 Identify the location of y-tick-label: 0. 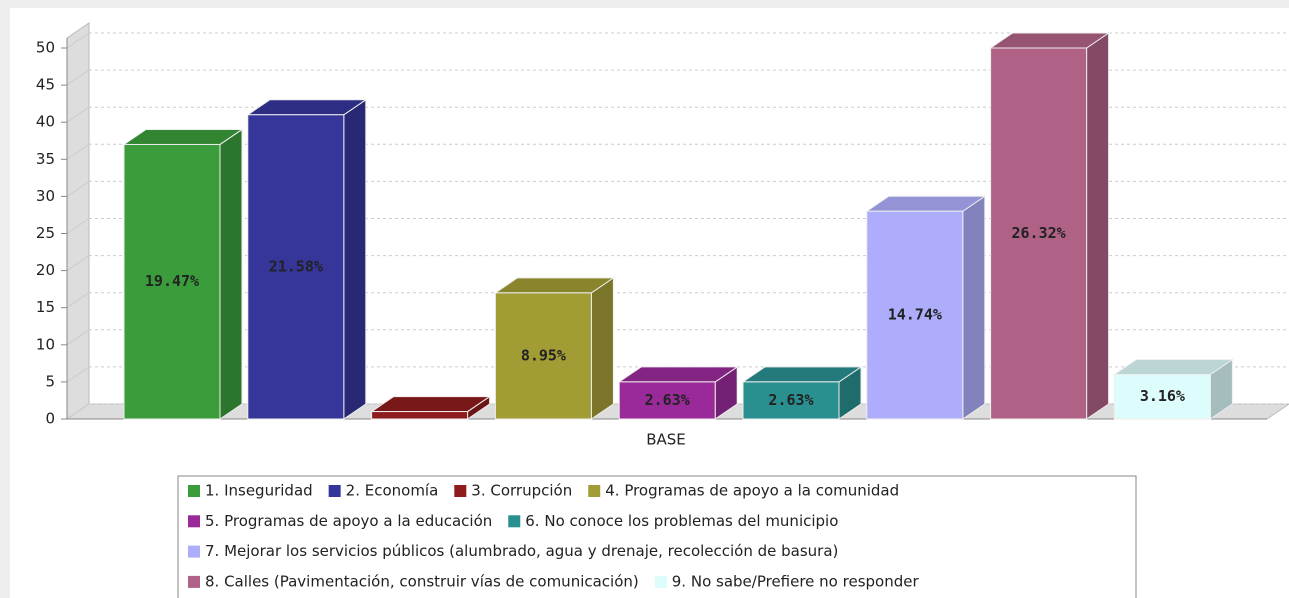
(50, 419).